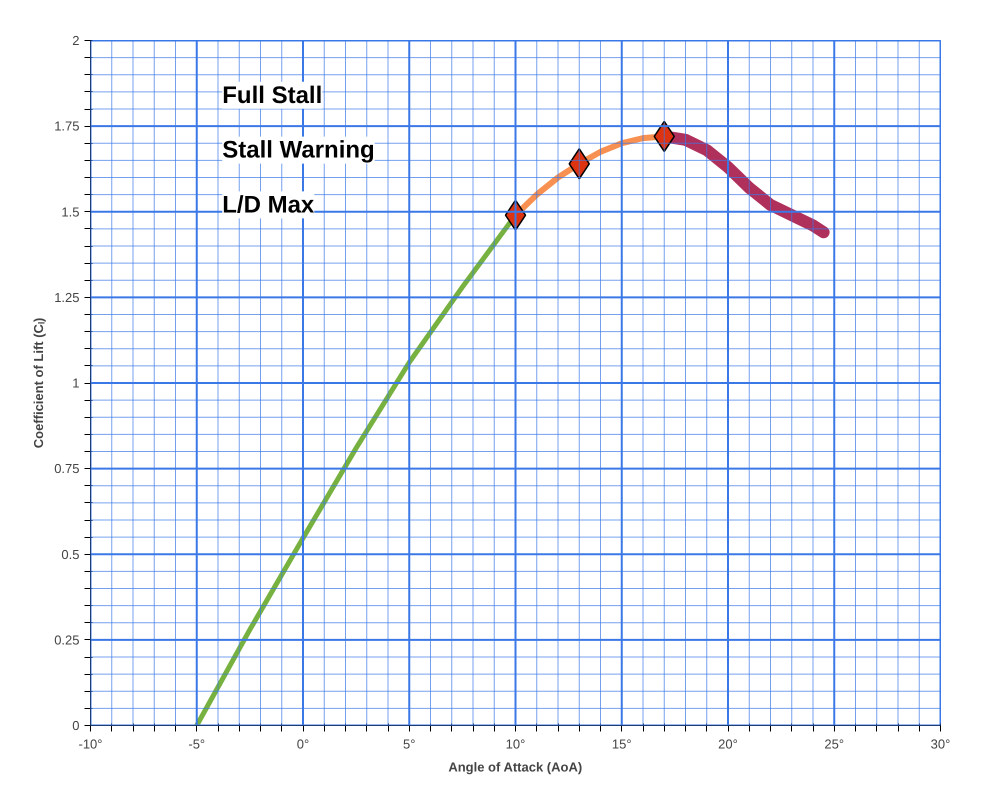  I want to click on x-tick-label: 25°, so click(834, 744).